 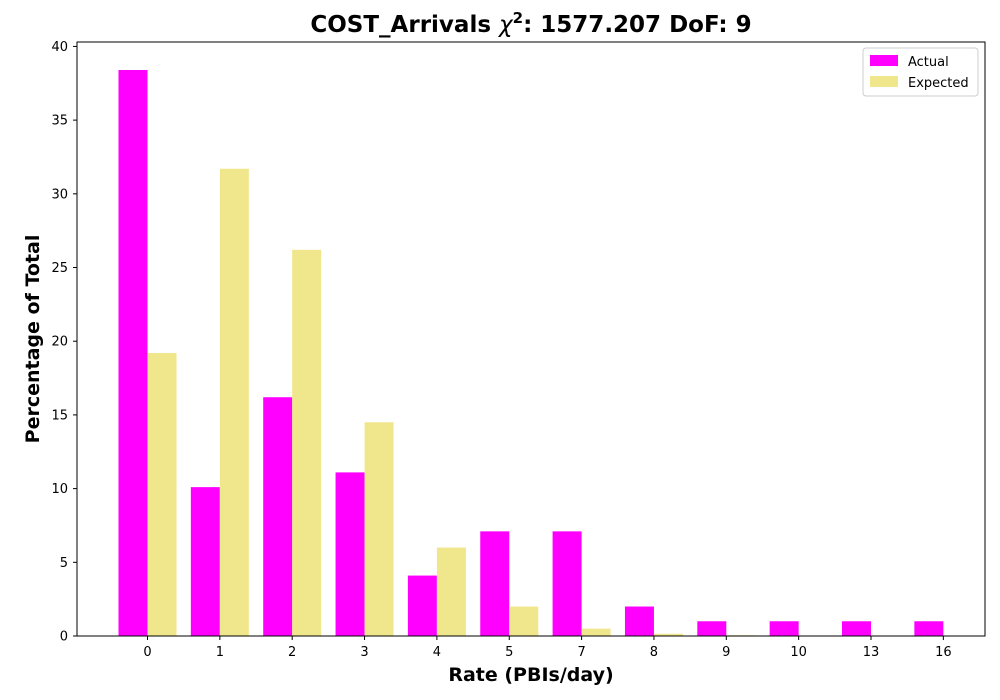 I want to click on chart-title: COST_Arrivals χ2: 1577.207 DoF: 9, so click(x=530, y=23).